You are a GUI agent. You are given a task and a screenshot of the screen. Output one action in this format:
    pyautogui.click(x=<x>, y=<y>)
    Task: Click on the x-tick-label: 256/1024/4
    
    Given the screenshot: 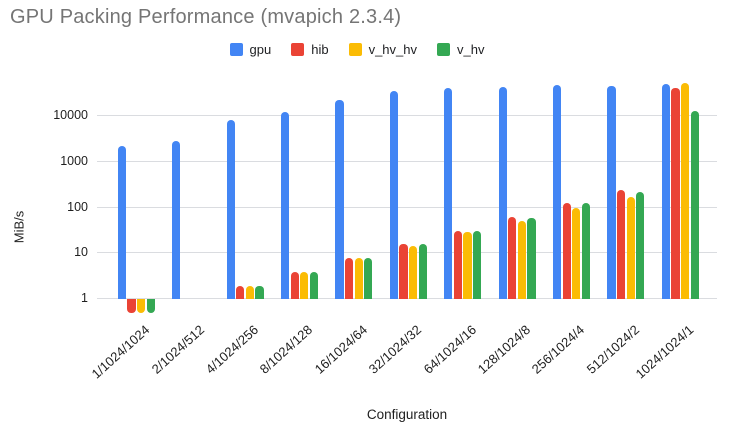 What is the action you would take?
    pyautogui.click(x=558, y=349)
    